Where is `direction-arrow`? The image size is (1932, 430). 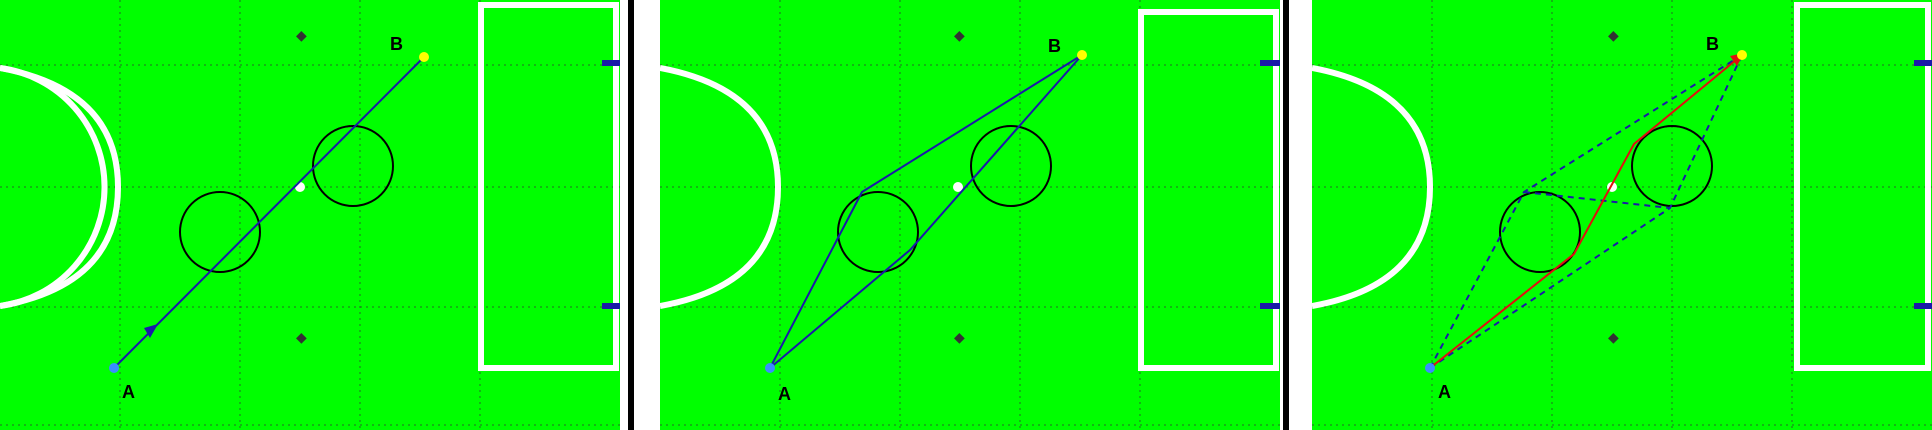
direction-arrow is located at coordinates (151, 331).